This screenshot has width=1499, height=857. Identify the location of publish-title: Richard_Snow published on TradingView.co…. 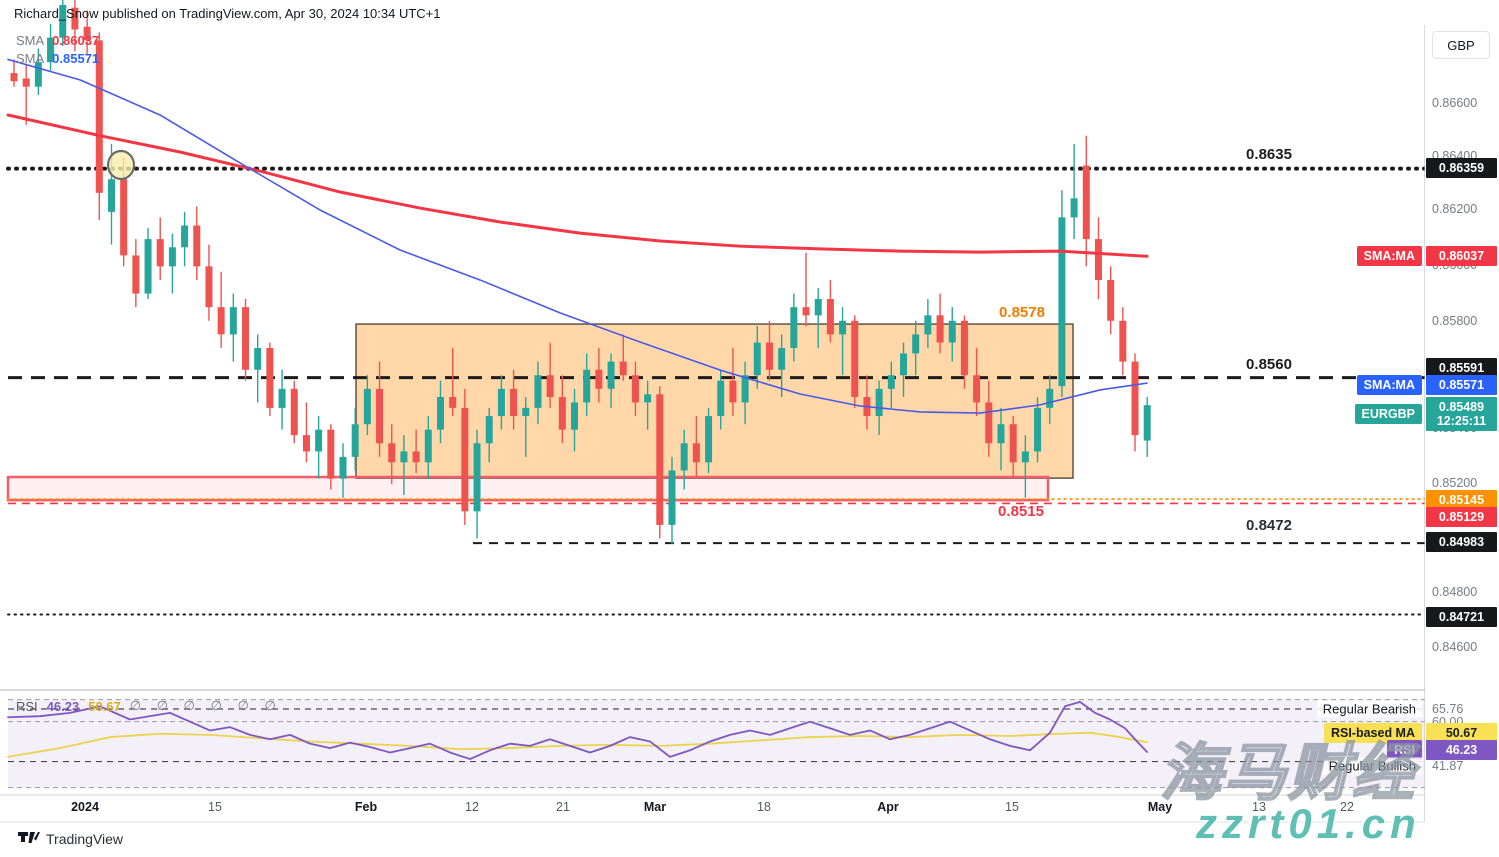
(227, 13).